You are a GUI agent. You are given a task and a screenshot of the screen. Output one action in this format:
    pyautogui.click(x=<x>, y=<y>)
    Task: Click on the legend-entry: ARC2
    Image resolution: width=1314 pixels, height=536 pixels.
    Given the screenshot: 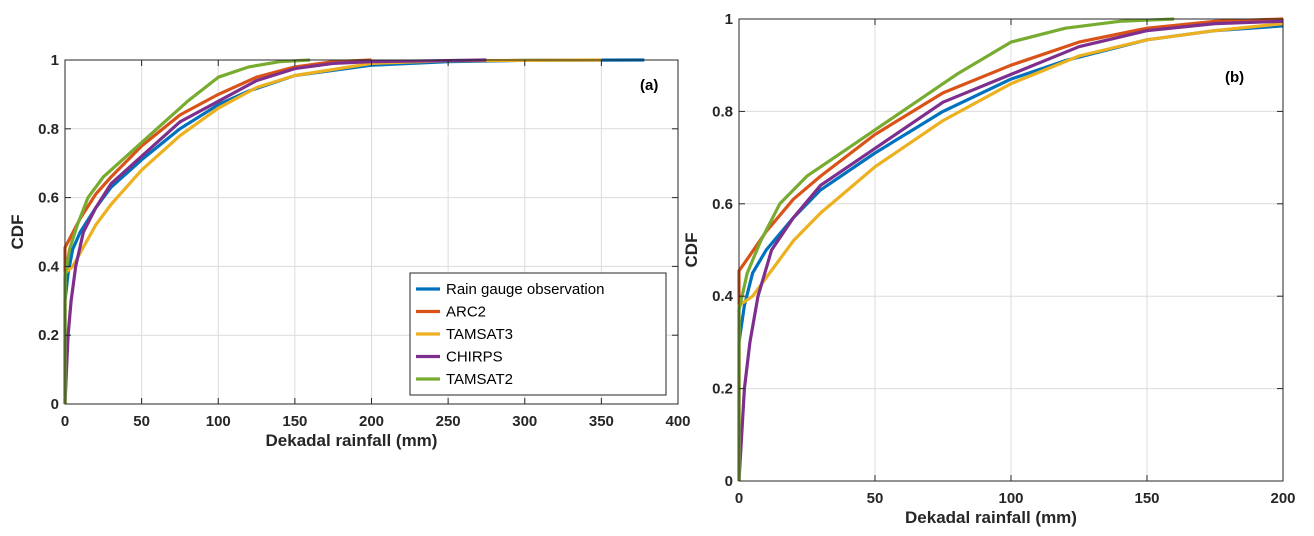 What is the action you would take?
    pyautogui.click(x=466, y=312)
    